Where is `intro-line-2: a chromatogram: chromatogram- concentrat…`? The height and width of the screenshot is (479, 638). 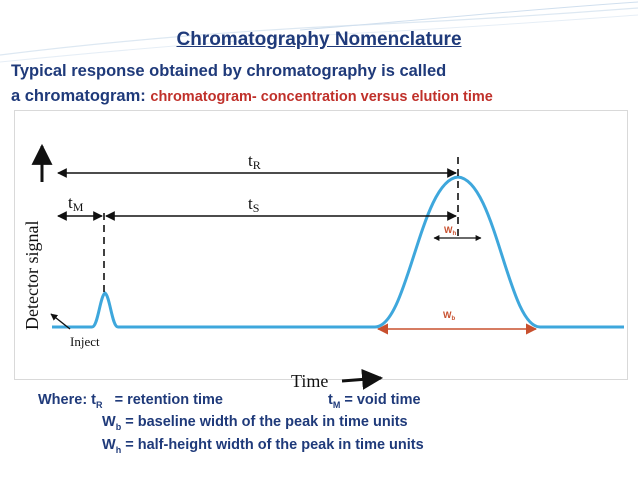 intro-line-2: a chromatogram: chromatogram- concentrat… is located at coordinates (252, 96).